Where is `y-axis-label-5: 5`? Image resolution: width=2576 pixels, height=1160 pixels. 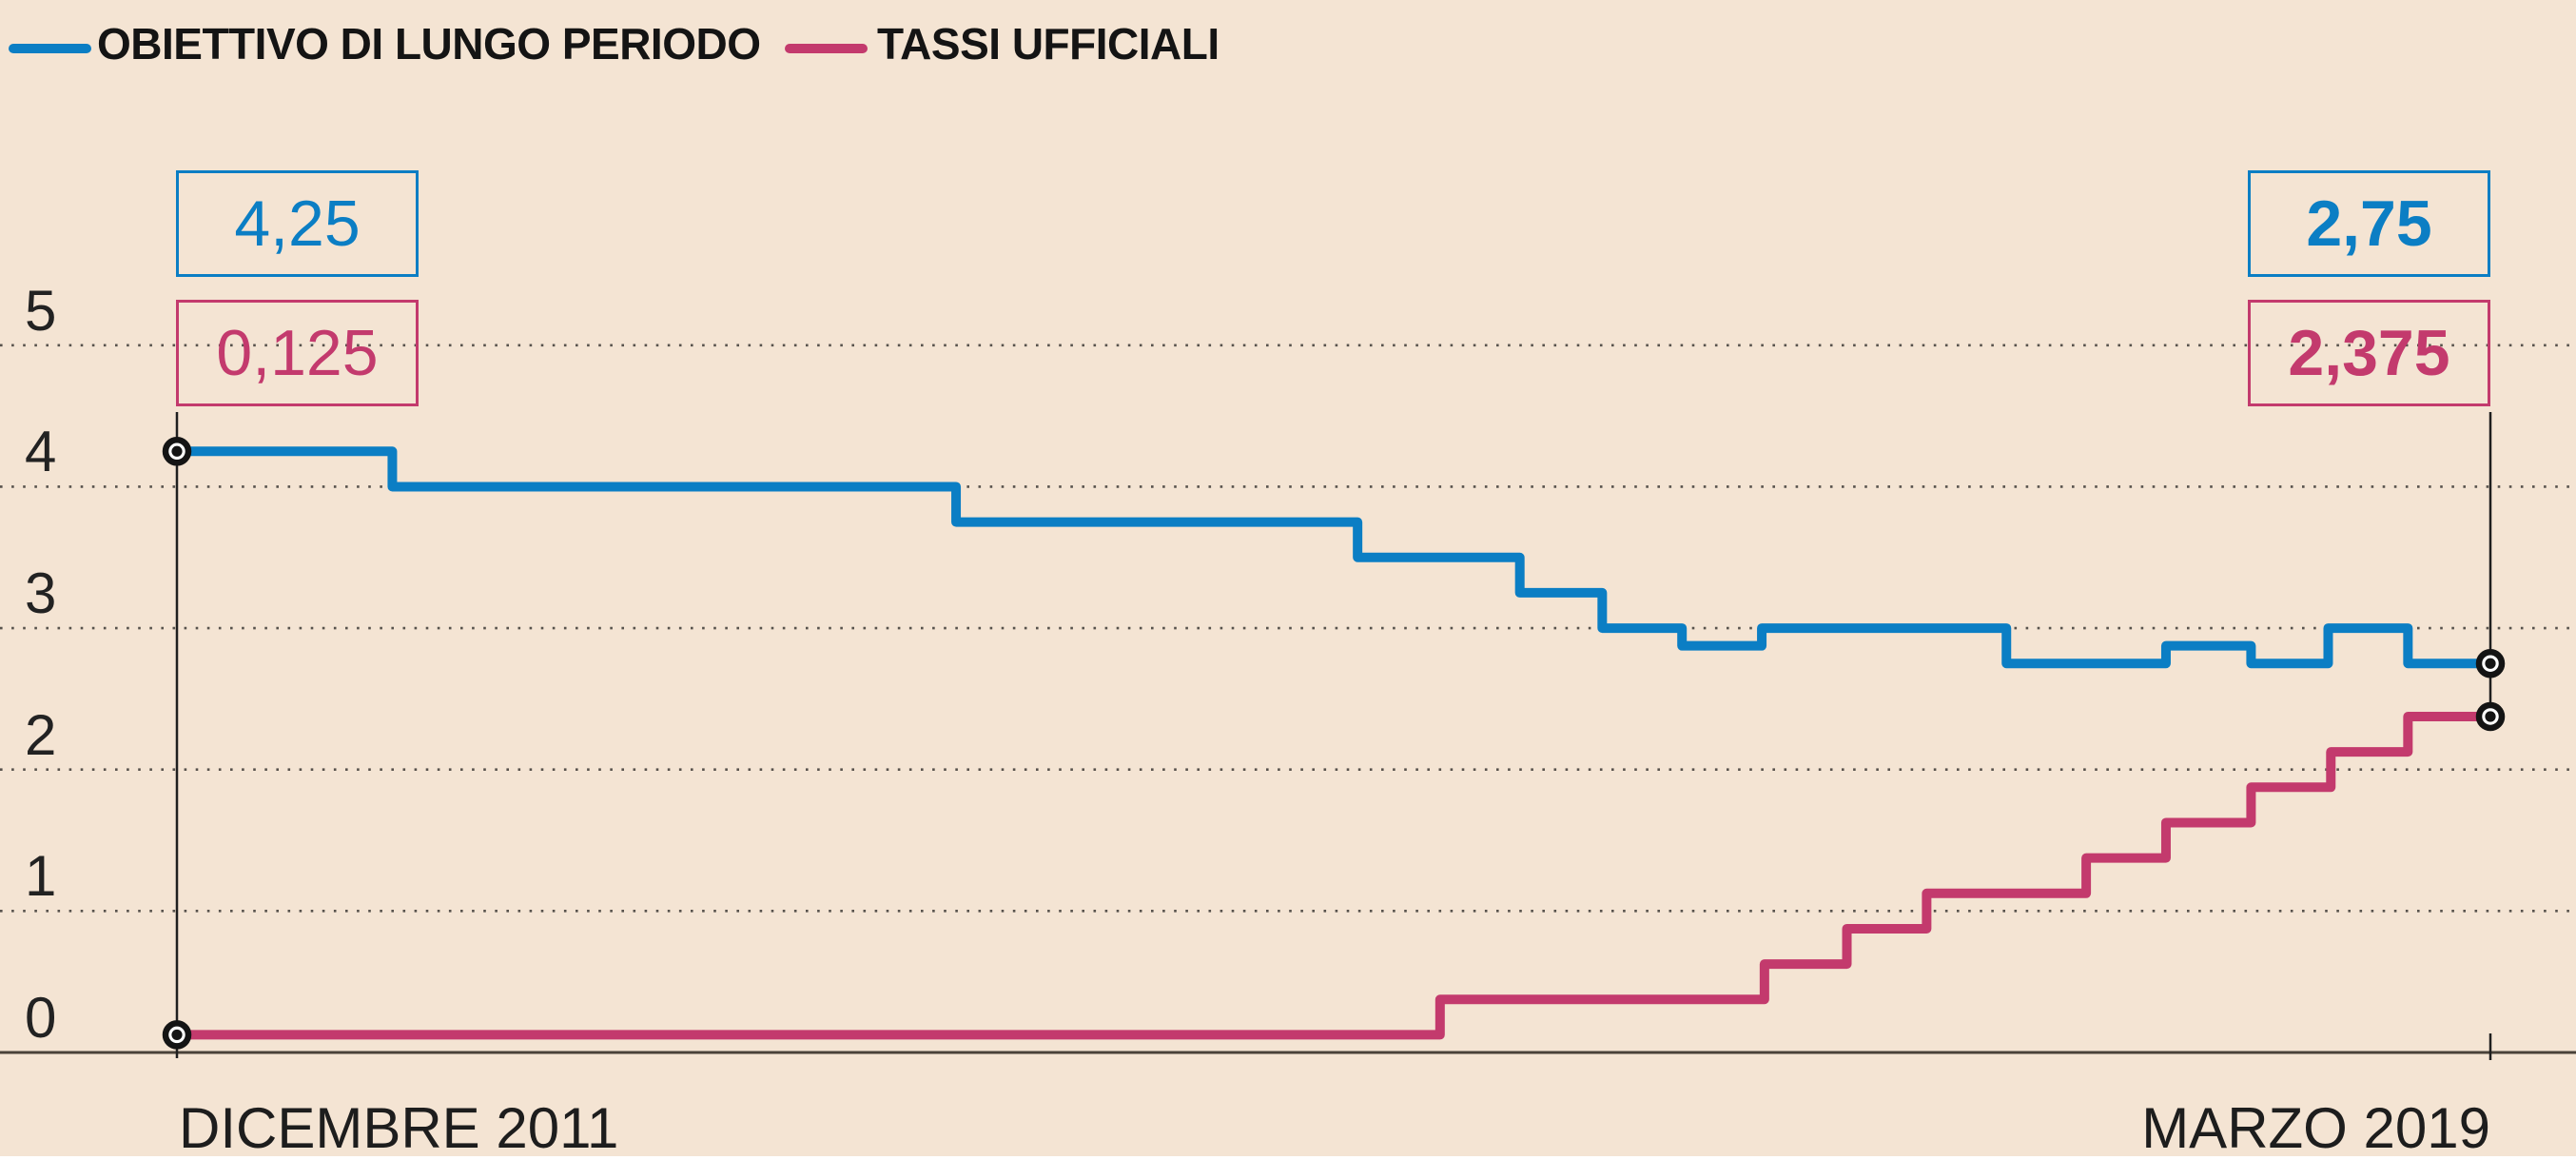 y-axis-label-5: 5 is located at coordinates (41, 311).